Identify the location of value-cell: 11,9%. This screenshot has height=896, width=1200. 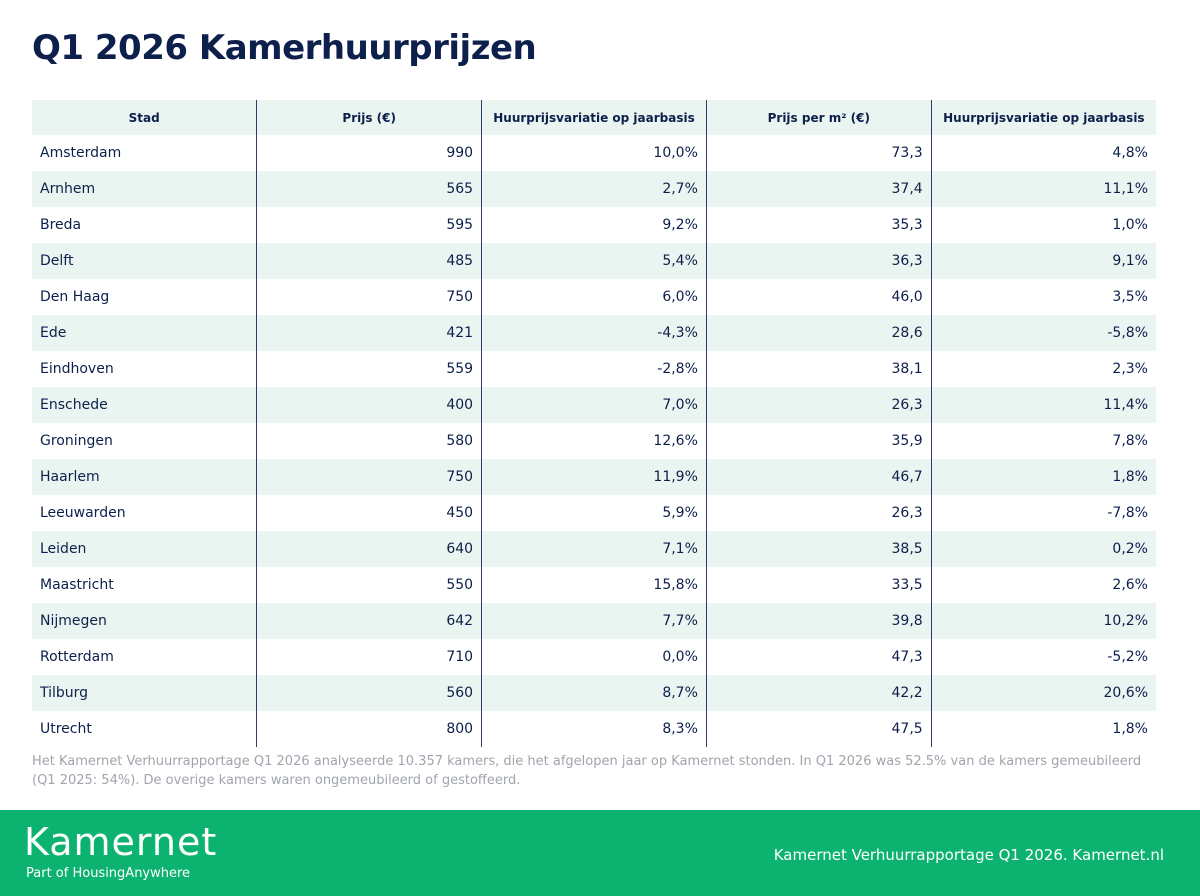
(594, 477).